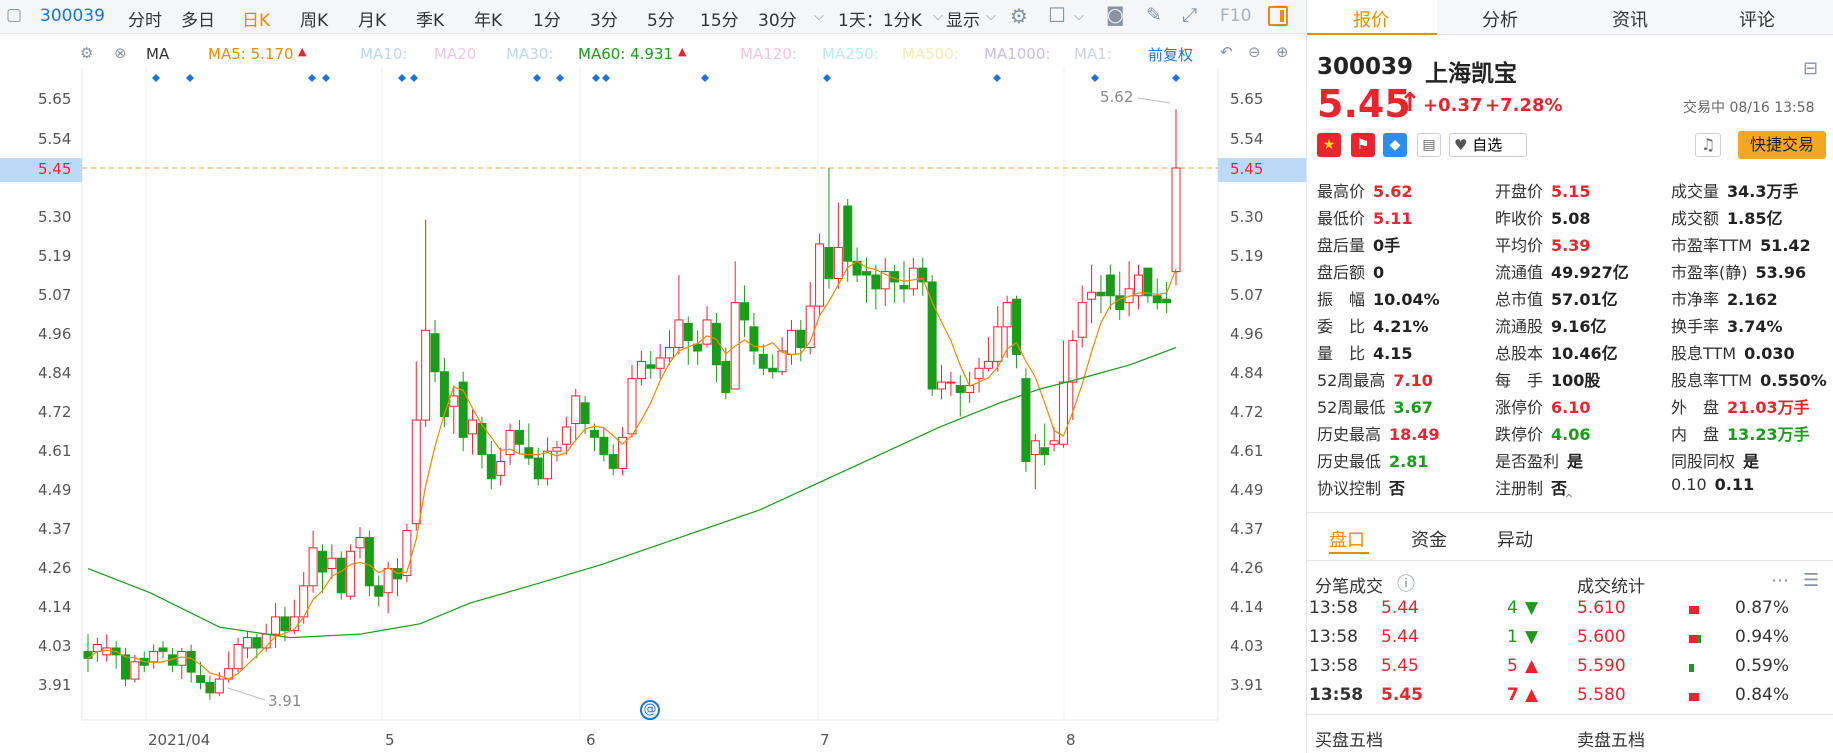  I want to click on list-menu-icon: ☰, so click(1811, 580).